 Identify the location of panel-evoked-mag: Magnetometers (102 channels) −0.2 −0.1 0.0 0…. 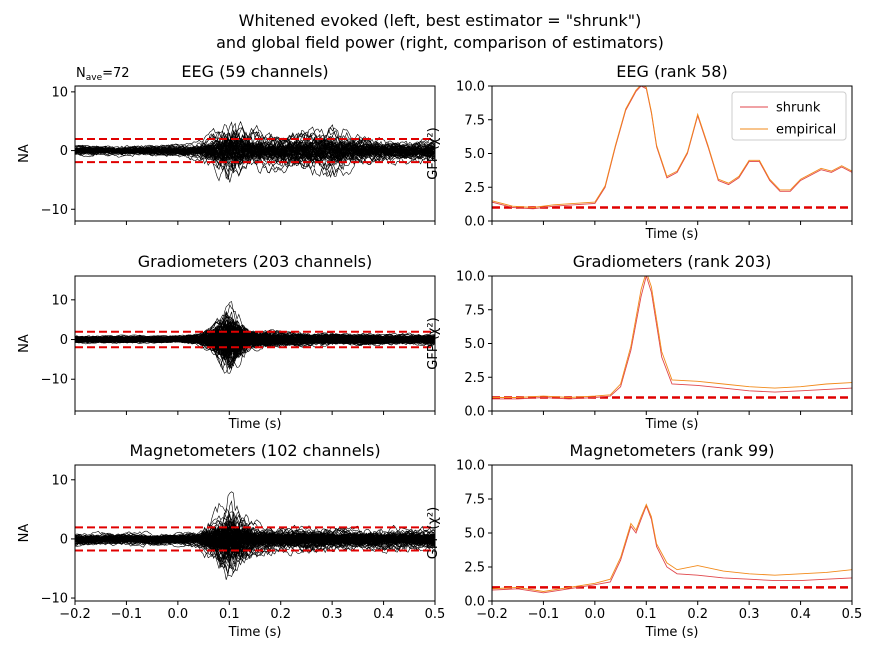
(231, 540).